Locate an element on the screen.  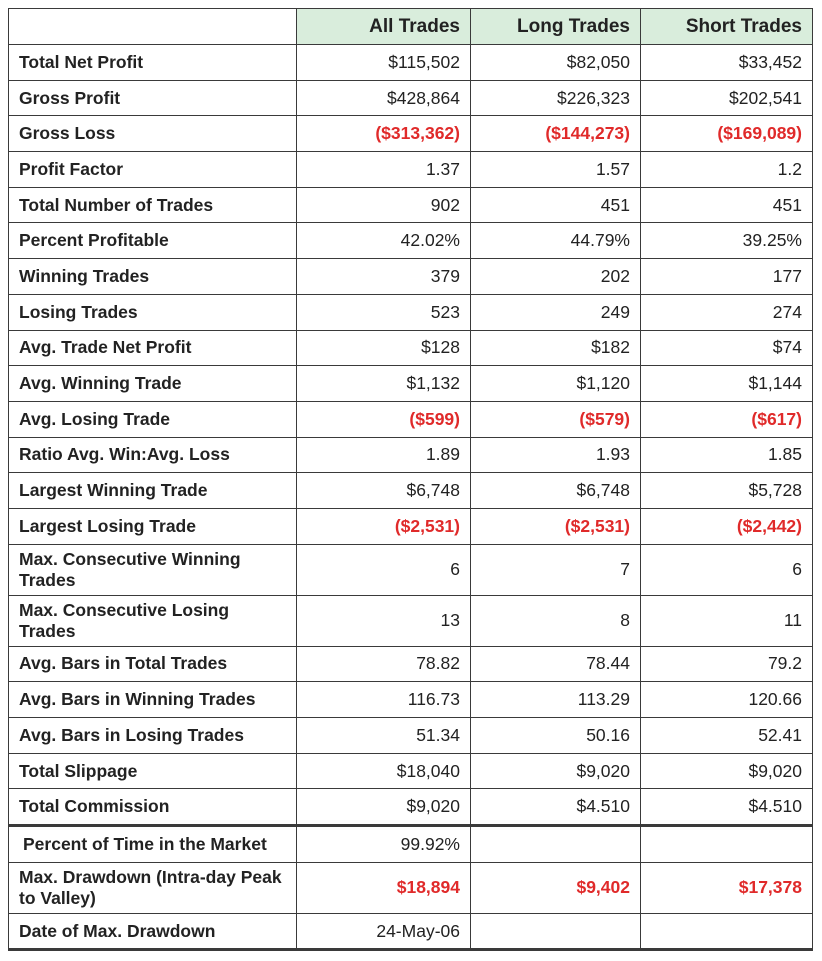
table-row: Avg. Winning Trade $1,132 $1,120 $1,144 is located at coordinates (410, 383).